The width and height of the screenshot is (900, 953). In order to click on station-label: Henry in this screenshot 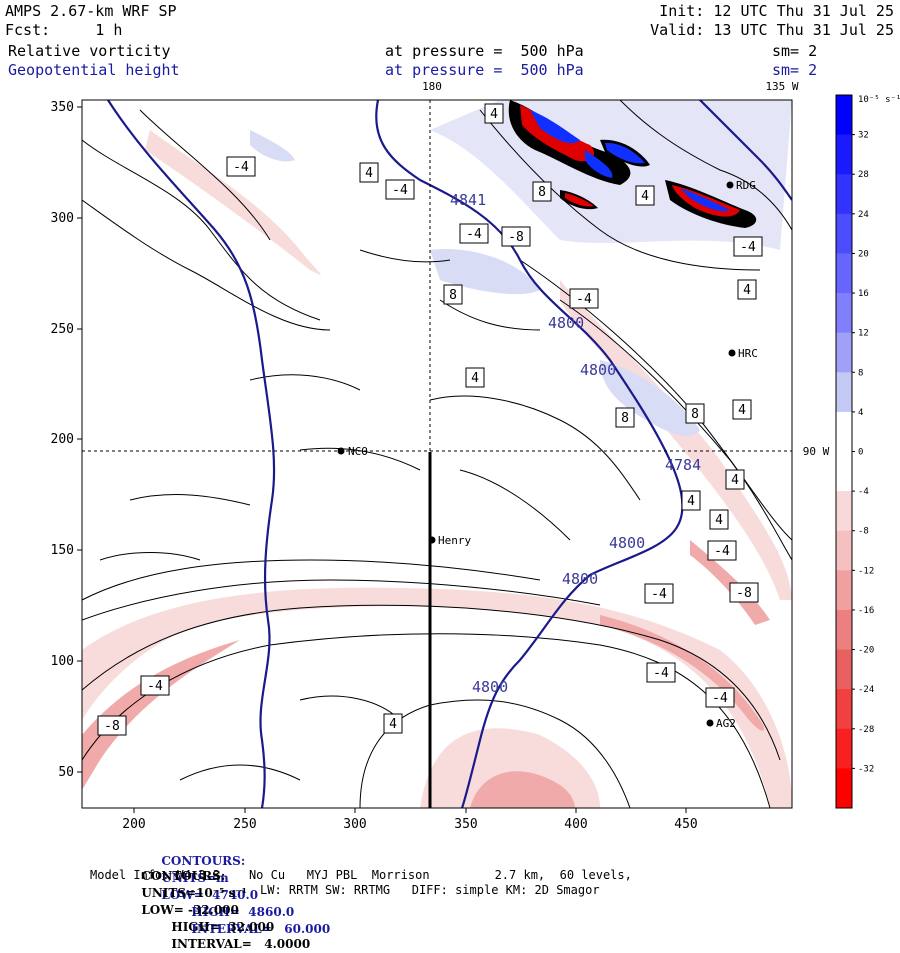, I will do `click(454, 540)`.